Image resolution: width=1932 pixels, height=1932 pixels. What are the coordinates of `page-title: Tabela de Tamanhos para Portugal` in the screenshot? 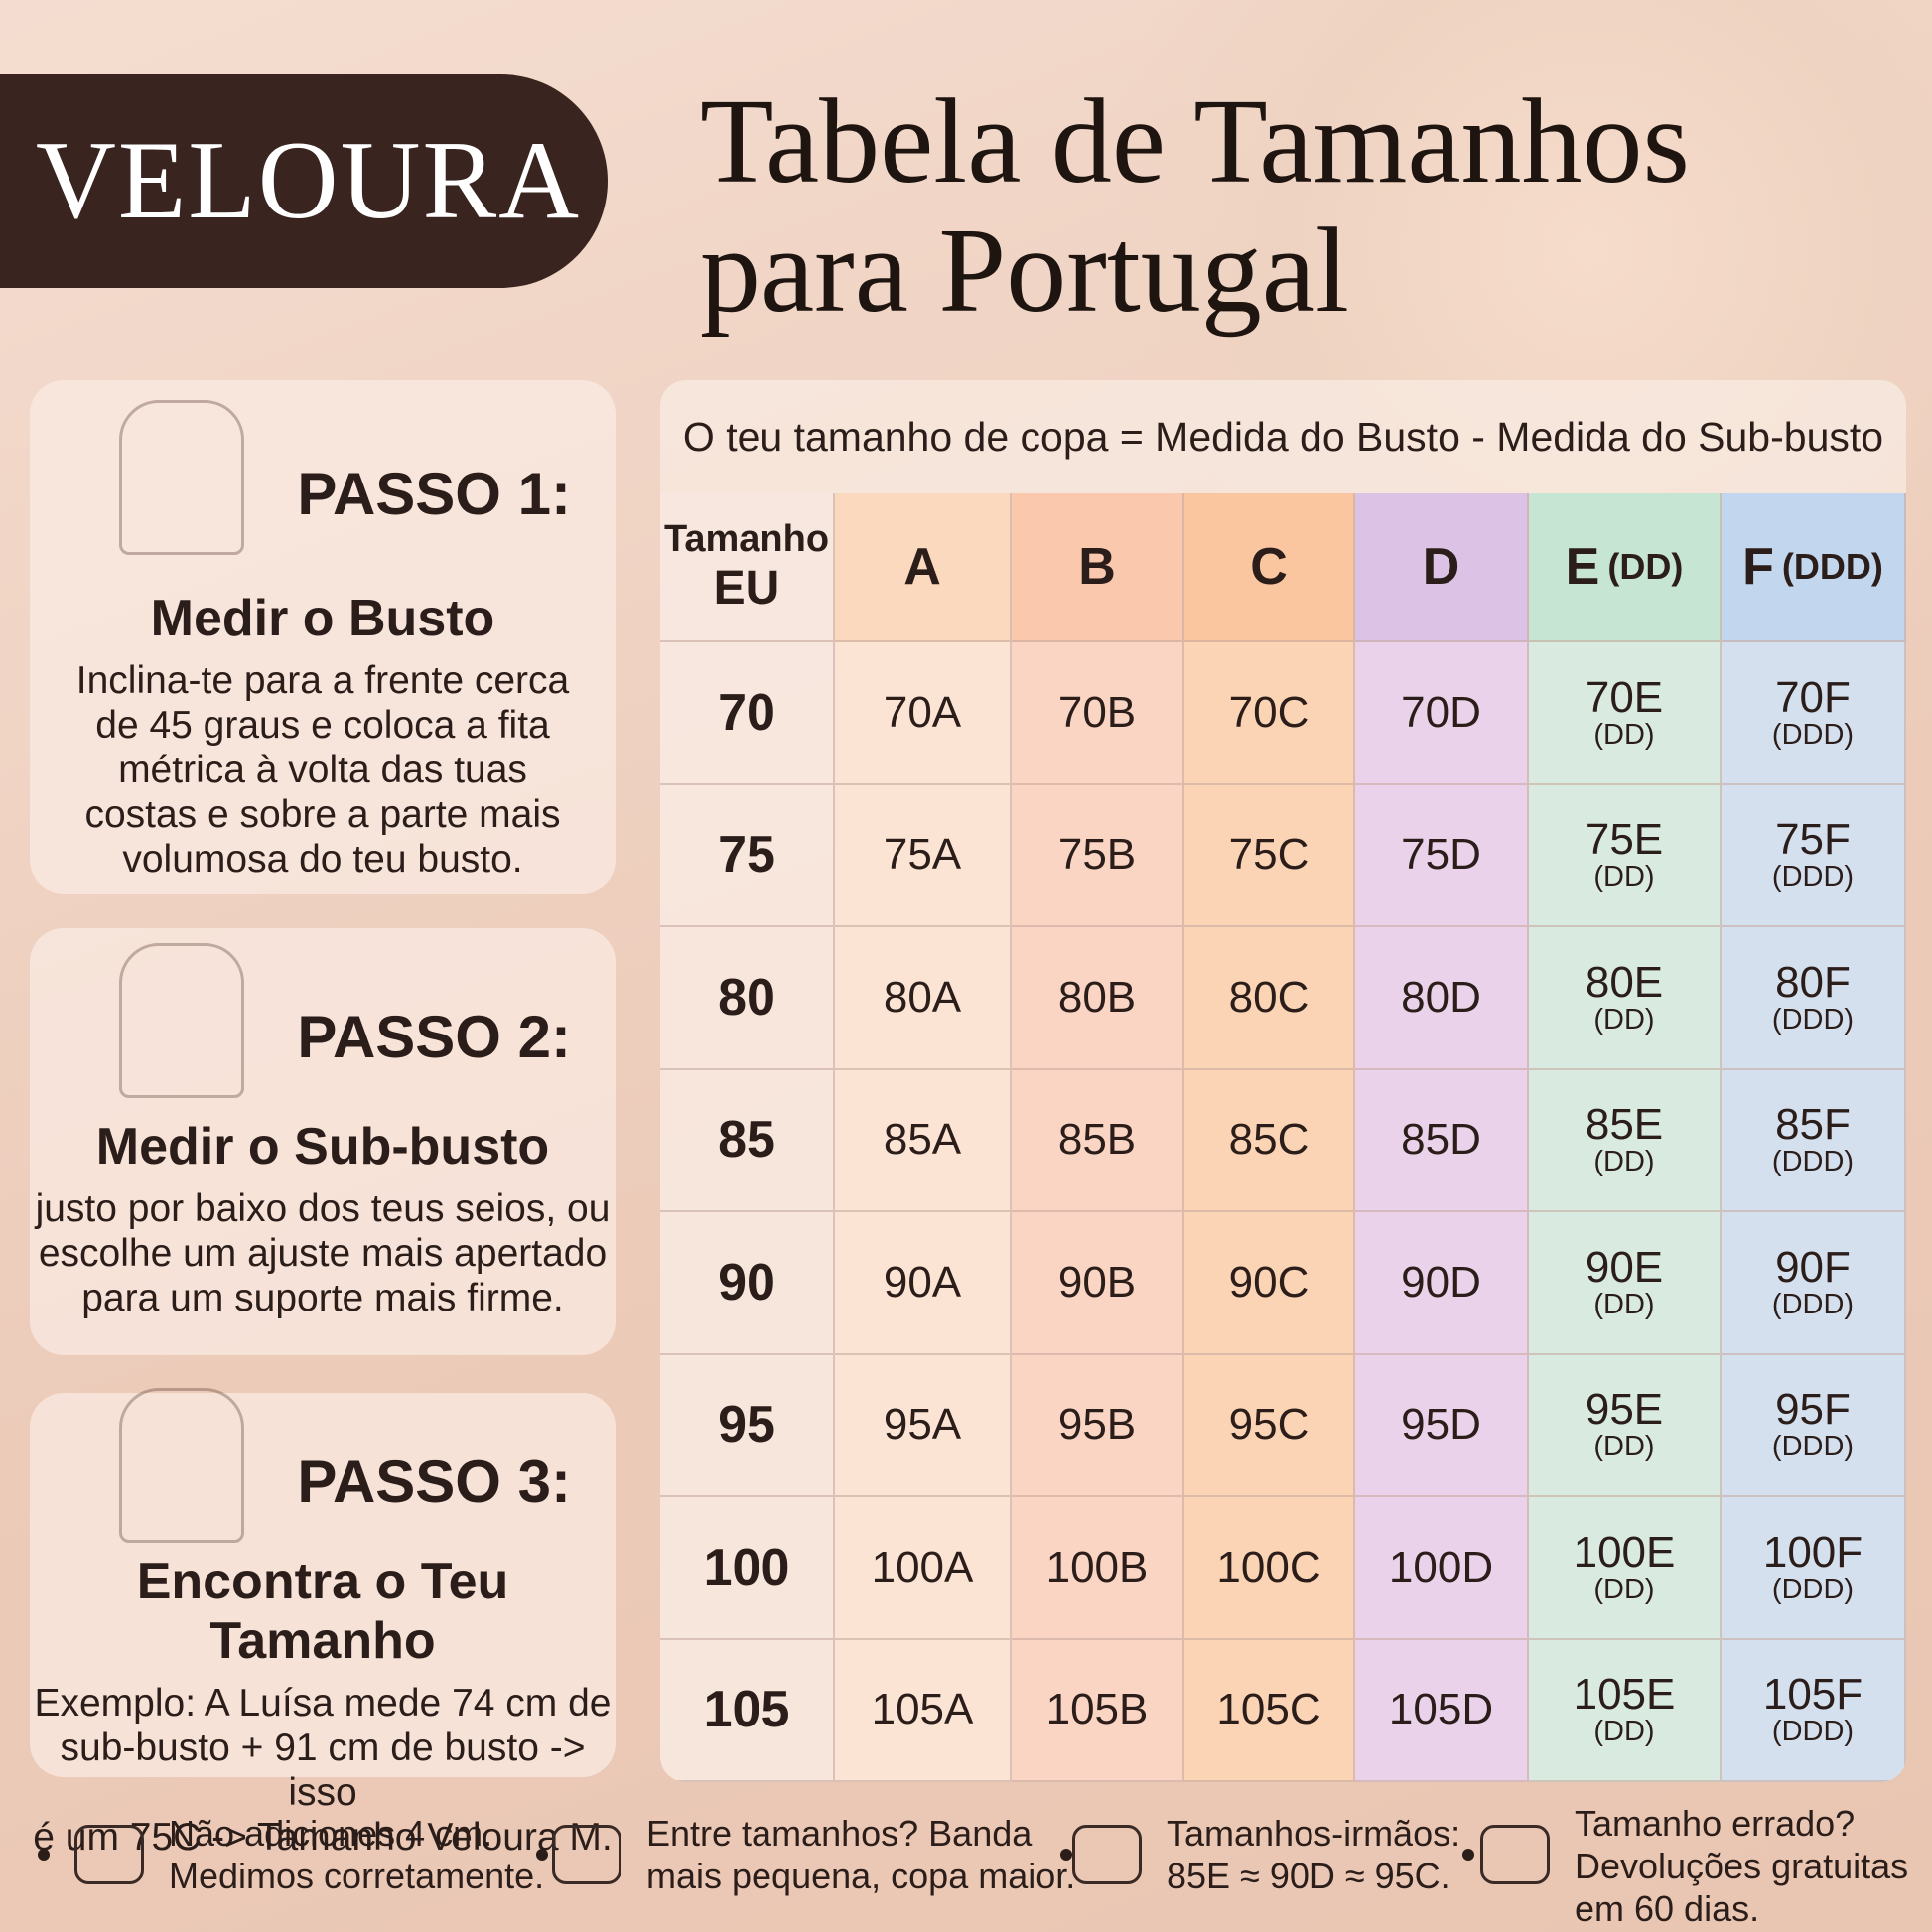 It's located at (1195, 207).